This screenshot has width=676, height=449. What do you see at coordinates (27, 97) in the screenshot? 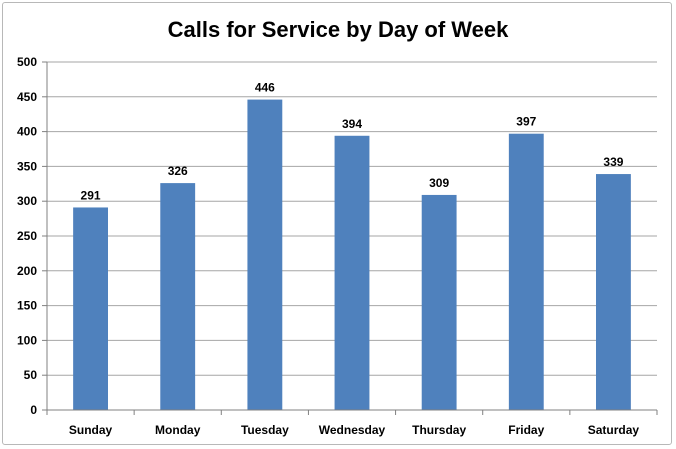
I see `y-tick-label: 450` at bounding box center [27, 97].